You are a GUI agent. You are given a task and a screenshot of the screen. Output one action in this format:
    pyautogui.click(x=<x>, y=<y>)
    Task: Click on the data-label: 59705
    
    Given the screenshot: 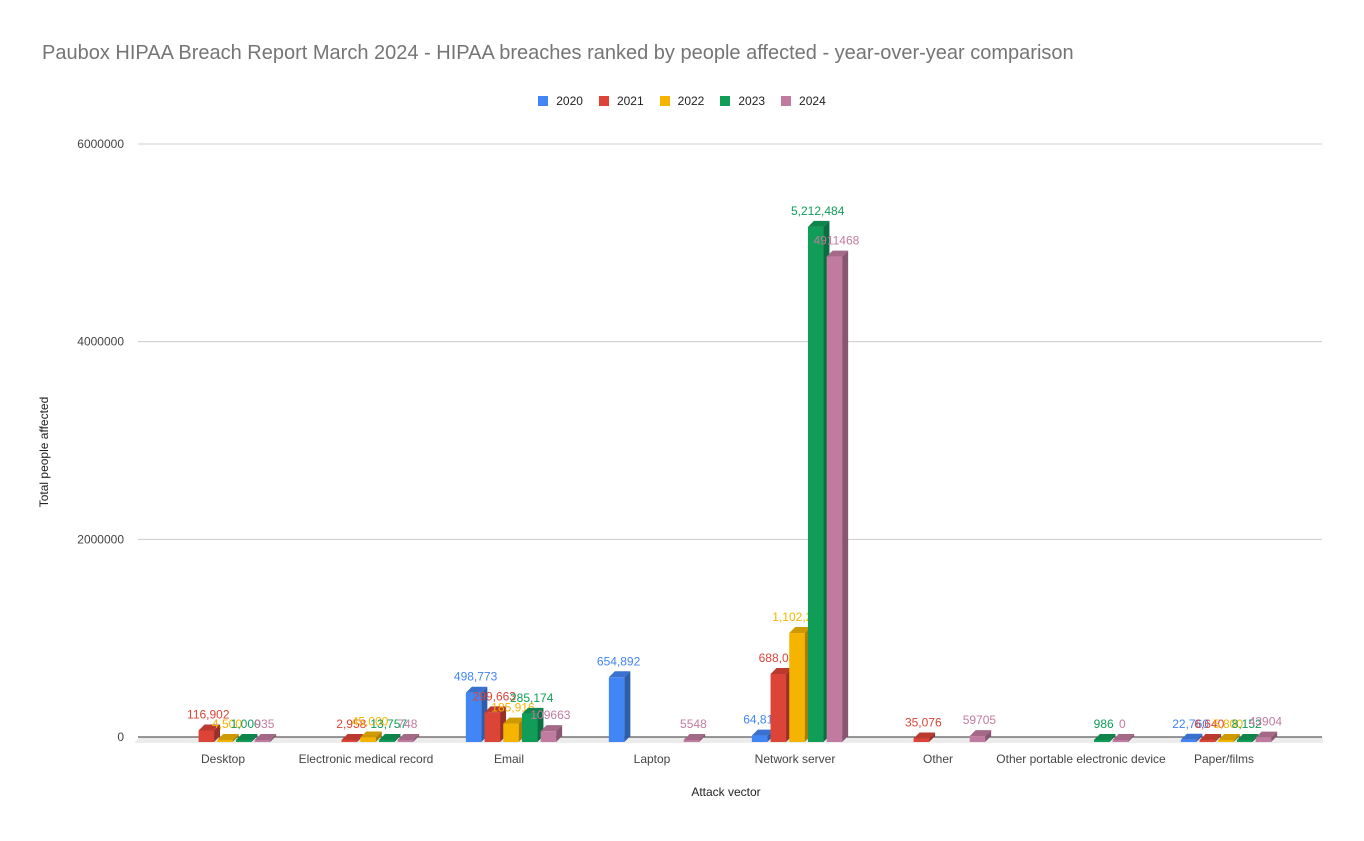 What is the action you would take?
    pyautogui.click(x=980, y=720)
    